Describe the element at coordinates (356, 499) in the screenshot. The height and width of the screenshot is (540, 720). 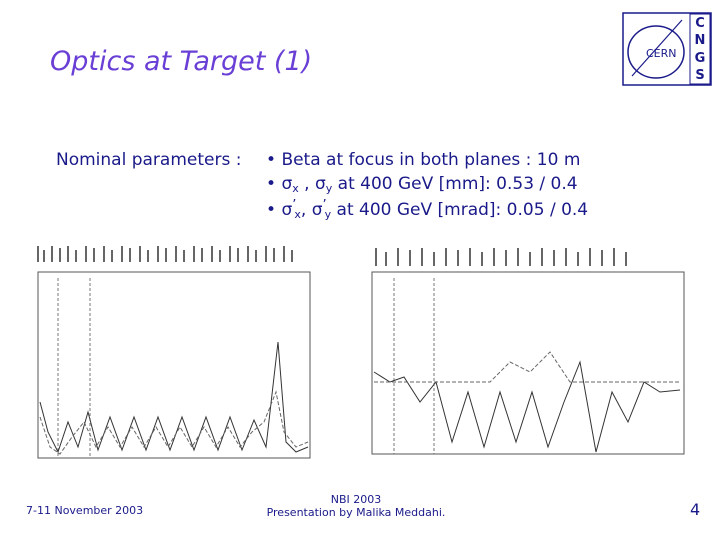
I see `footer-event: NBI 2003` at that location.